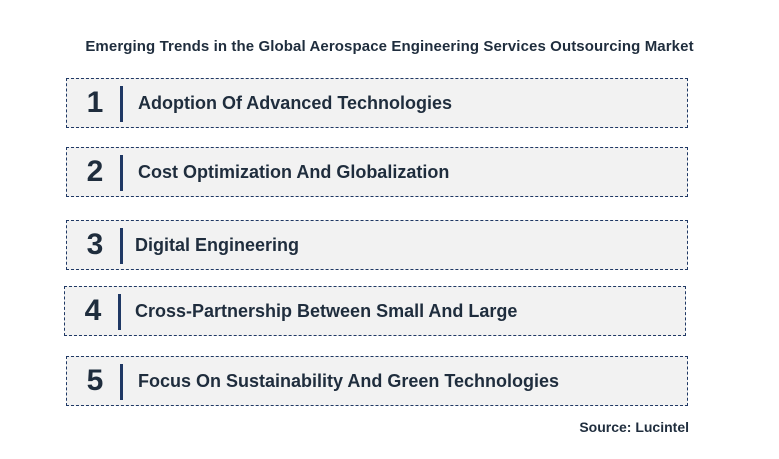  I want to click on trend-number: 2, so click(95, 171).